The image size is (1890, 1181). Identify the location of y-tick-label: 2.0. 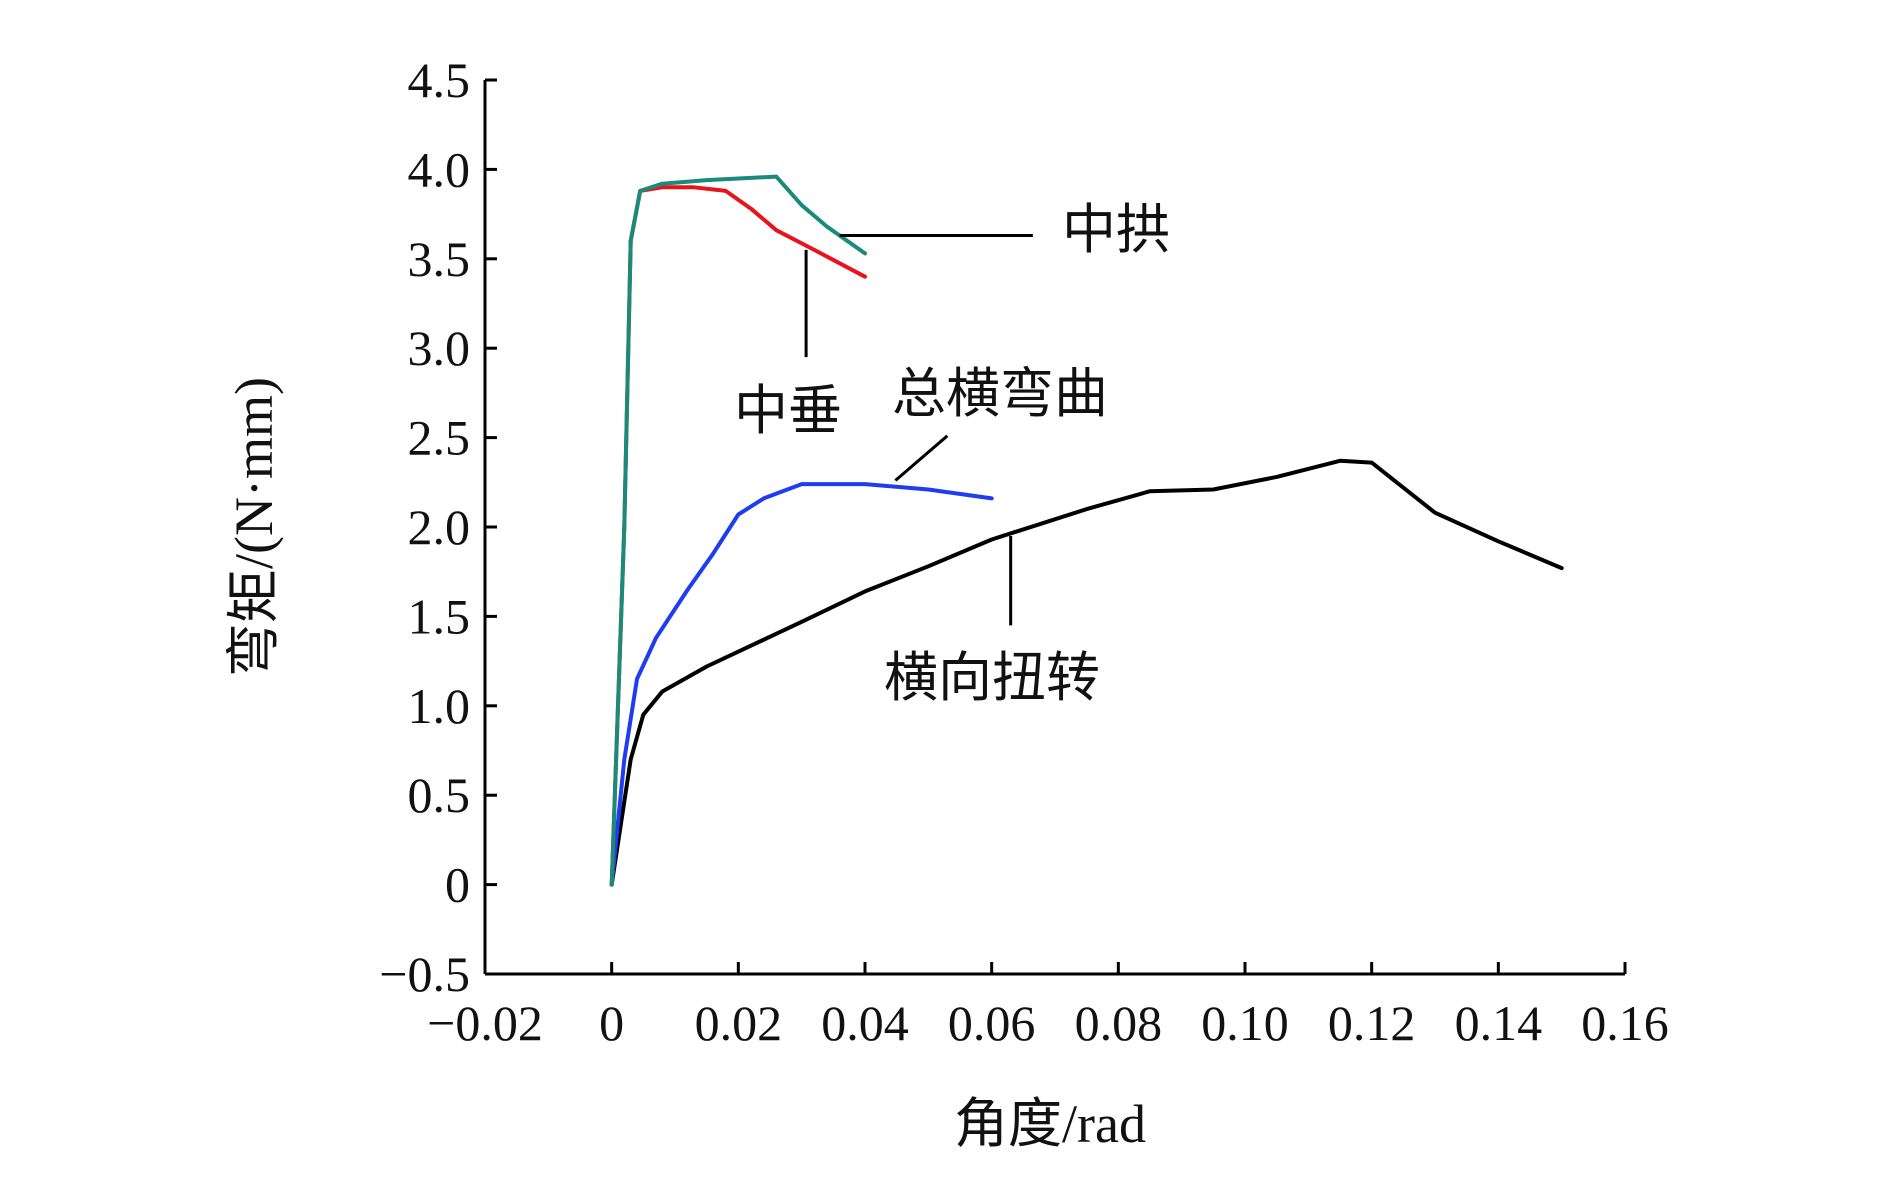
(439, 527).